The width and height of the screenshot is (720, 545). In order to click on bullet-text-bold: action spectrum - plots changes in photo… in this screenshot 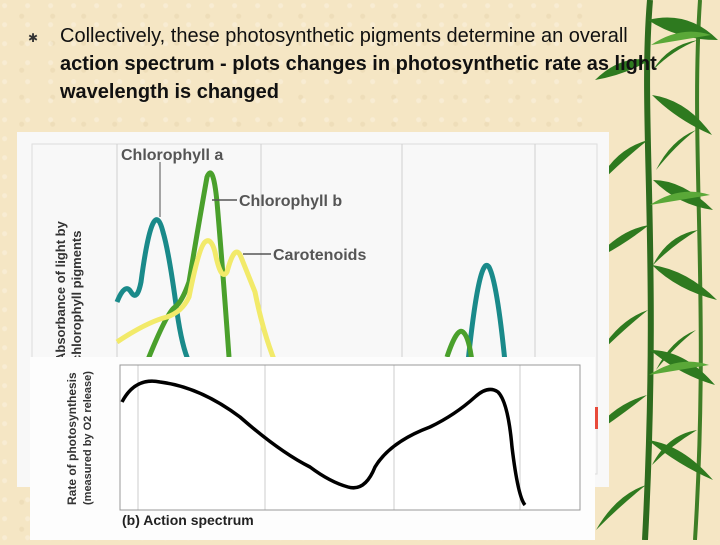, I will do `click(358, 78)`.